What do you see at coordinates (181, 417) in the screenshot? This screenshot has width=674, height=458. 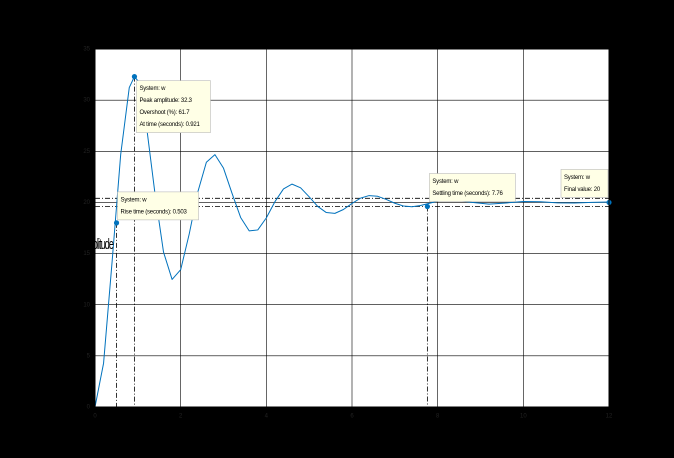 I see `x-tick-label: 2` at bounding box center [181, 417].